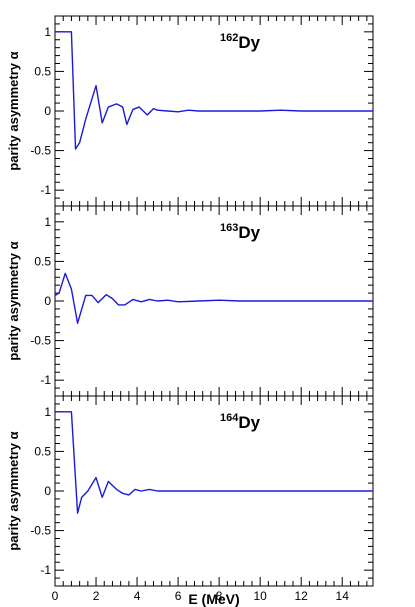 The image size is (415, 607). I want to click on isotope-label: 164Dy, so click(240, 422).